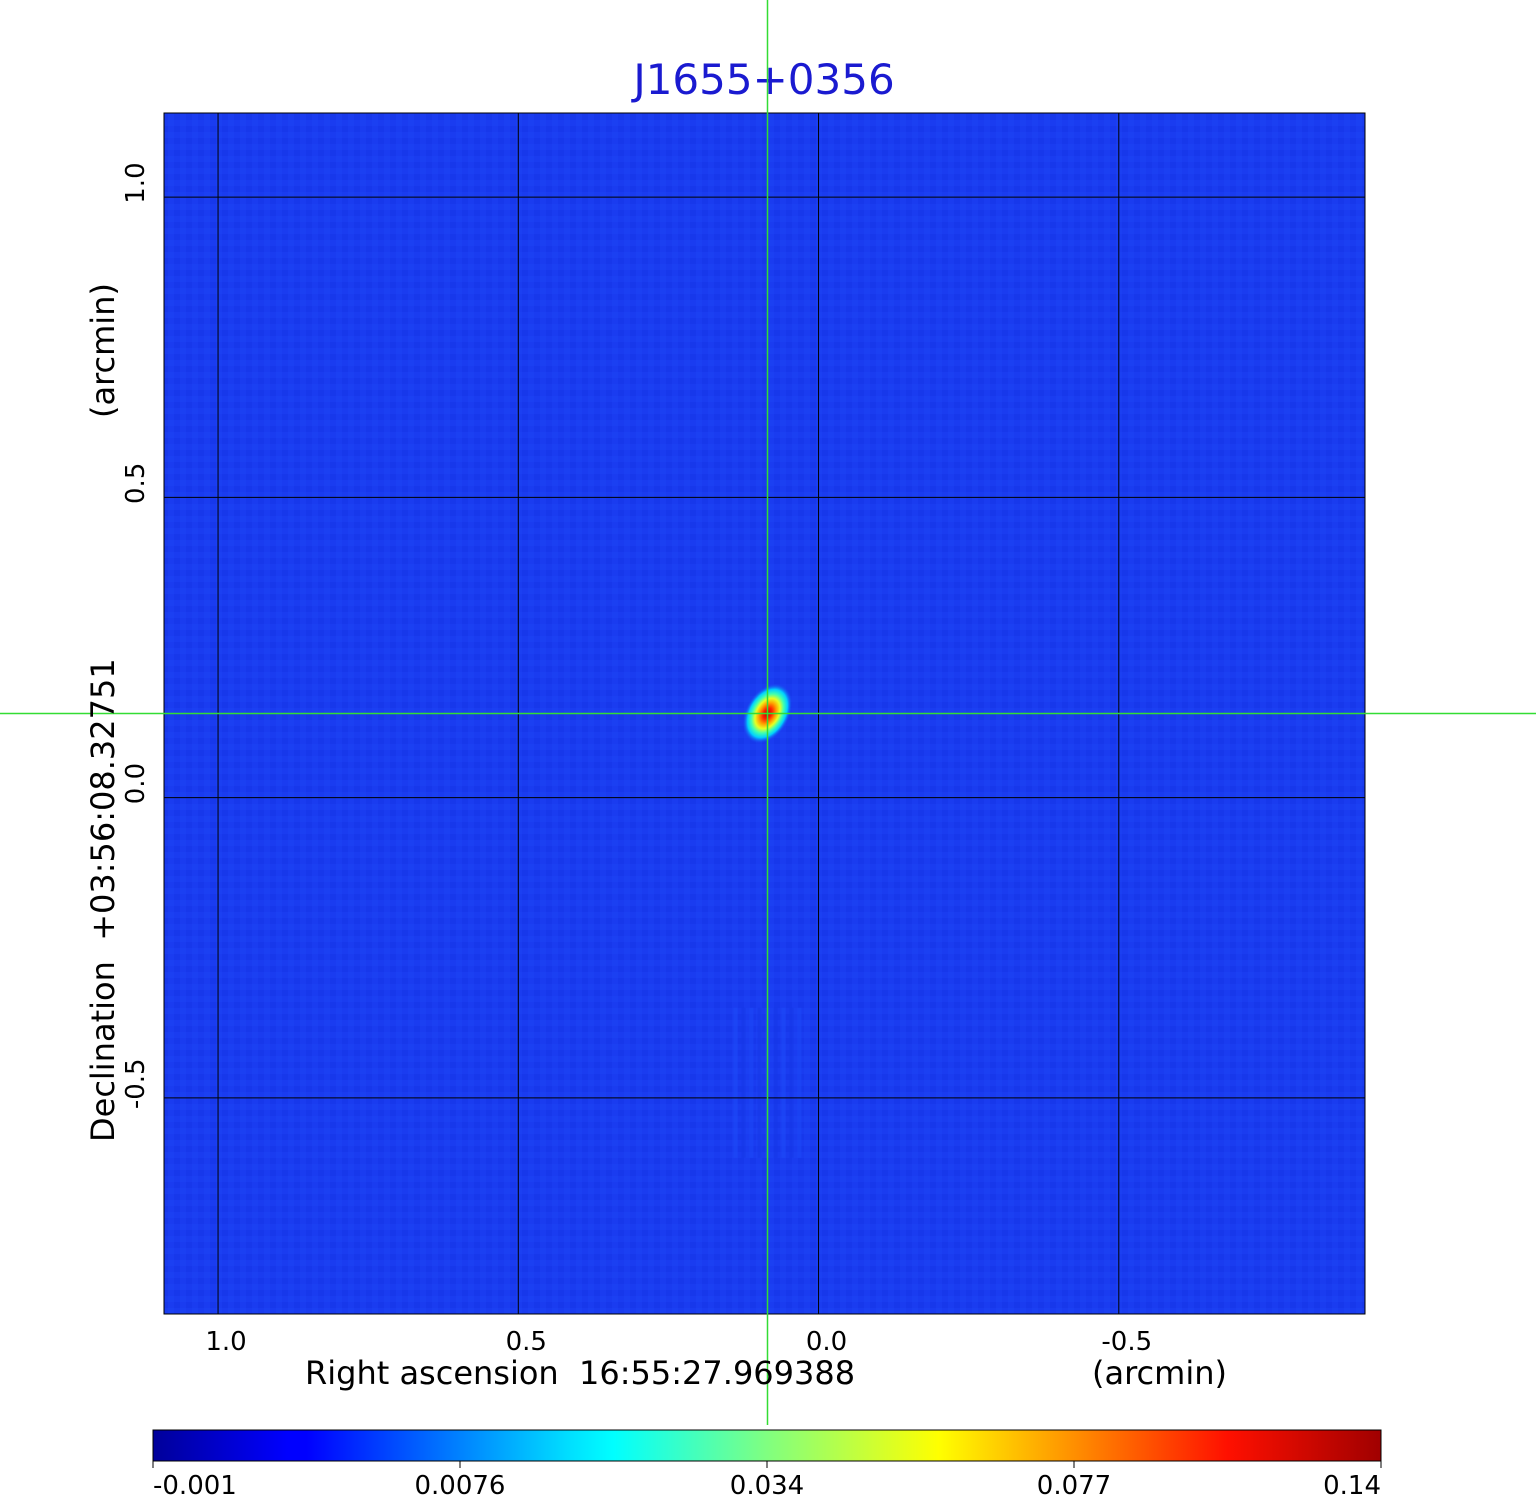 This screenshot has height=1500, width=1536. What do you see at coordinates (136, 635) in the screenshot?
I see `y-tick-labels: 1.0 0.5 0.0 -0.5` at bounding box center [136, 635].